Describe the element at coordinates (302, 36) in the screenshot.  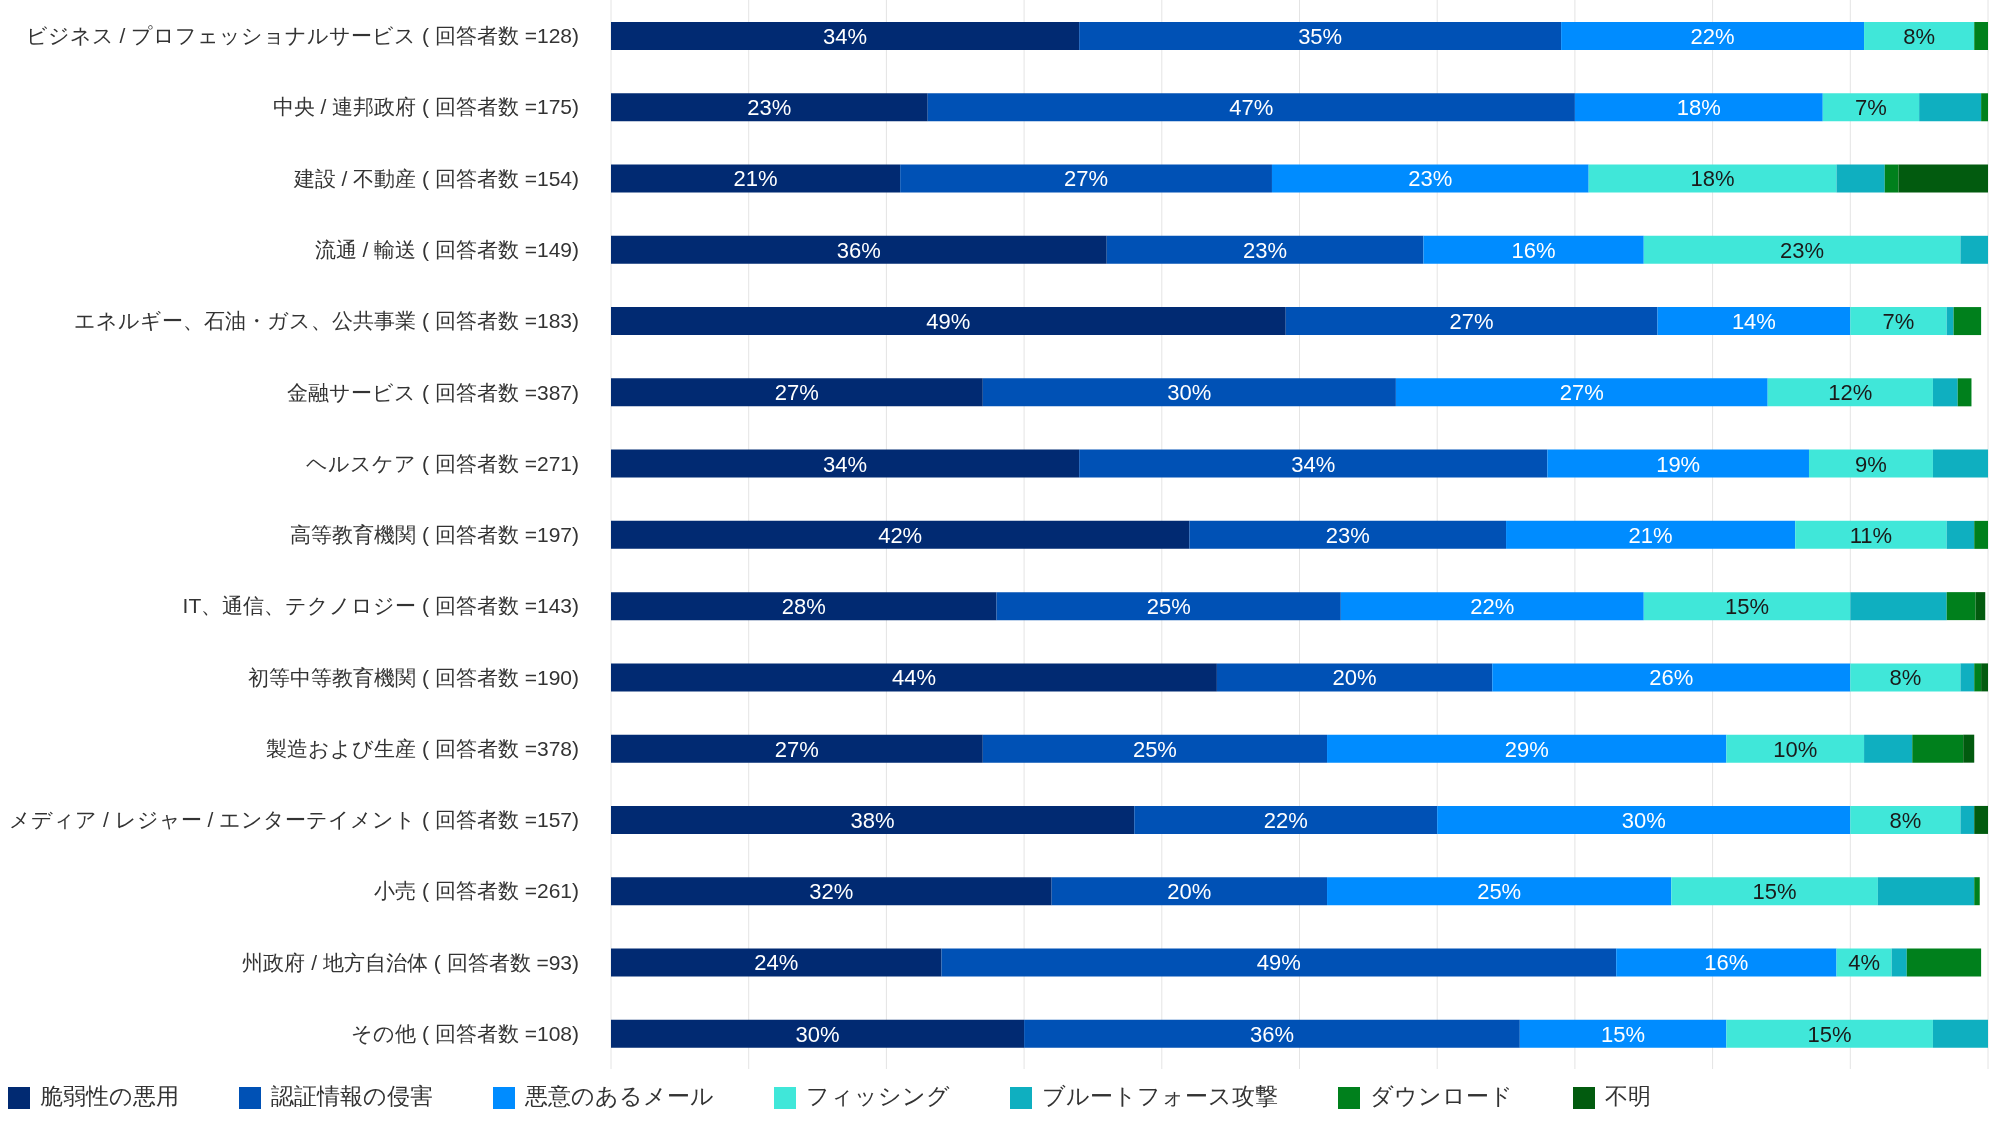
I see `y-tick-label: ビジネス / プロフェッショナルサービス ( 回答者数 =128)` at that location.